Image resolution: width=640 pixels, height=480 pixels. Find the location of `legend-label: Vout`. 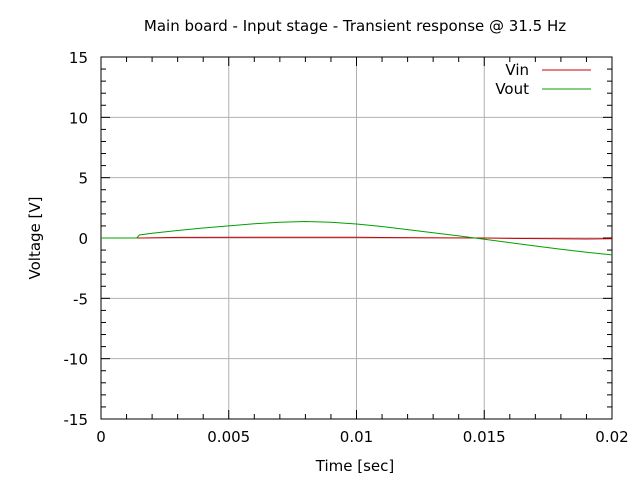

legend-label: Vout is located at coordinates (512, 89).